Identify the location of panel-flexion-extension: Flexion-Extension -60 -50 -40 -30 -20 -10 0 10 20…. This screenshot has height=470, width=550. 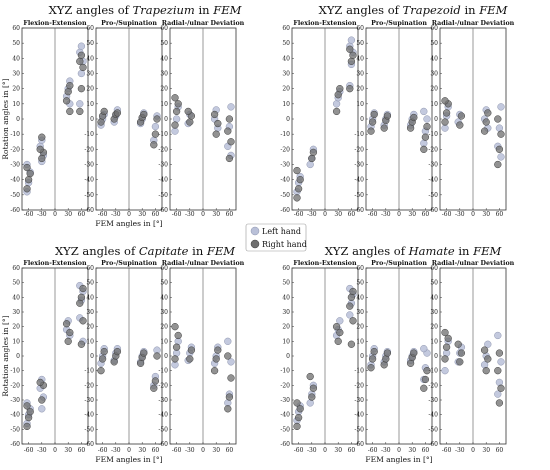
(49, 357).